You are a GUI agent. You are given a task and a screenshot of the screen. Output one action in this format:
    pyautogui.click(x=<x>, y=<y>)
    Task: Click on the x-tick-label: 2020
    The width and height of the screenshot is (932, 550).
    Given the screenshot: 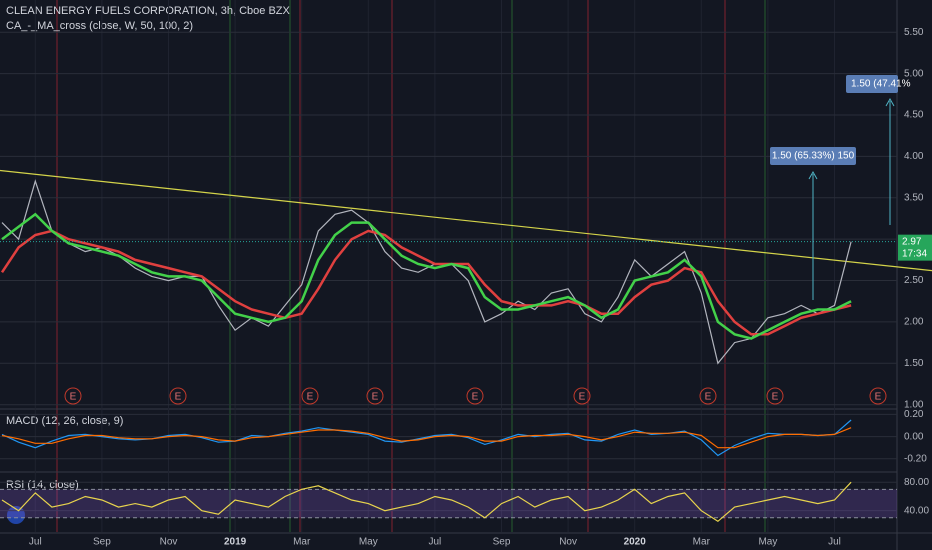 What is the action you would take?
    pyautogui.click(x=635, y=542)
    